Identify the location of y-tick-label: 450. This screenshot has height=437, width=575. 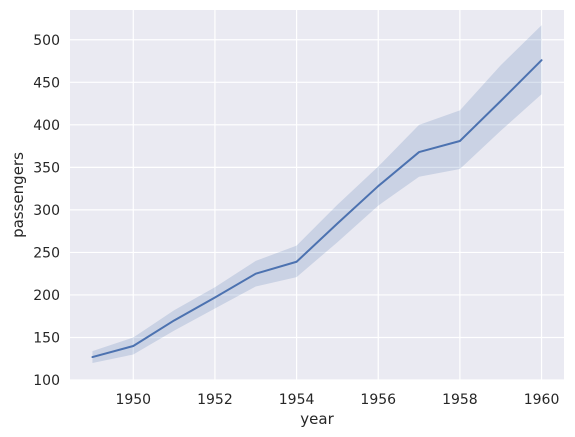
(46, 83).